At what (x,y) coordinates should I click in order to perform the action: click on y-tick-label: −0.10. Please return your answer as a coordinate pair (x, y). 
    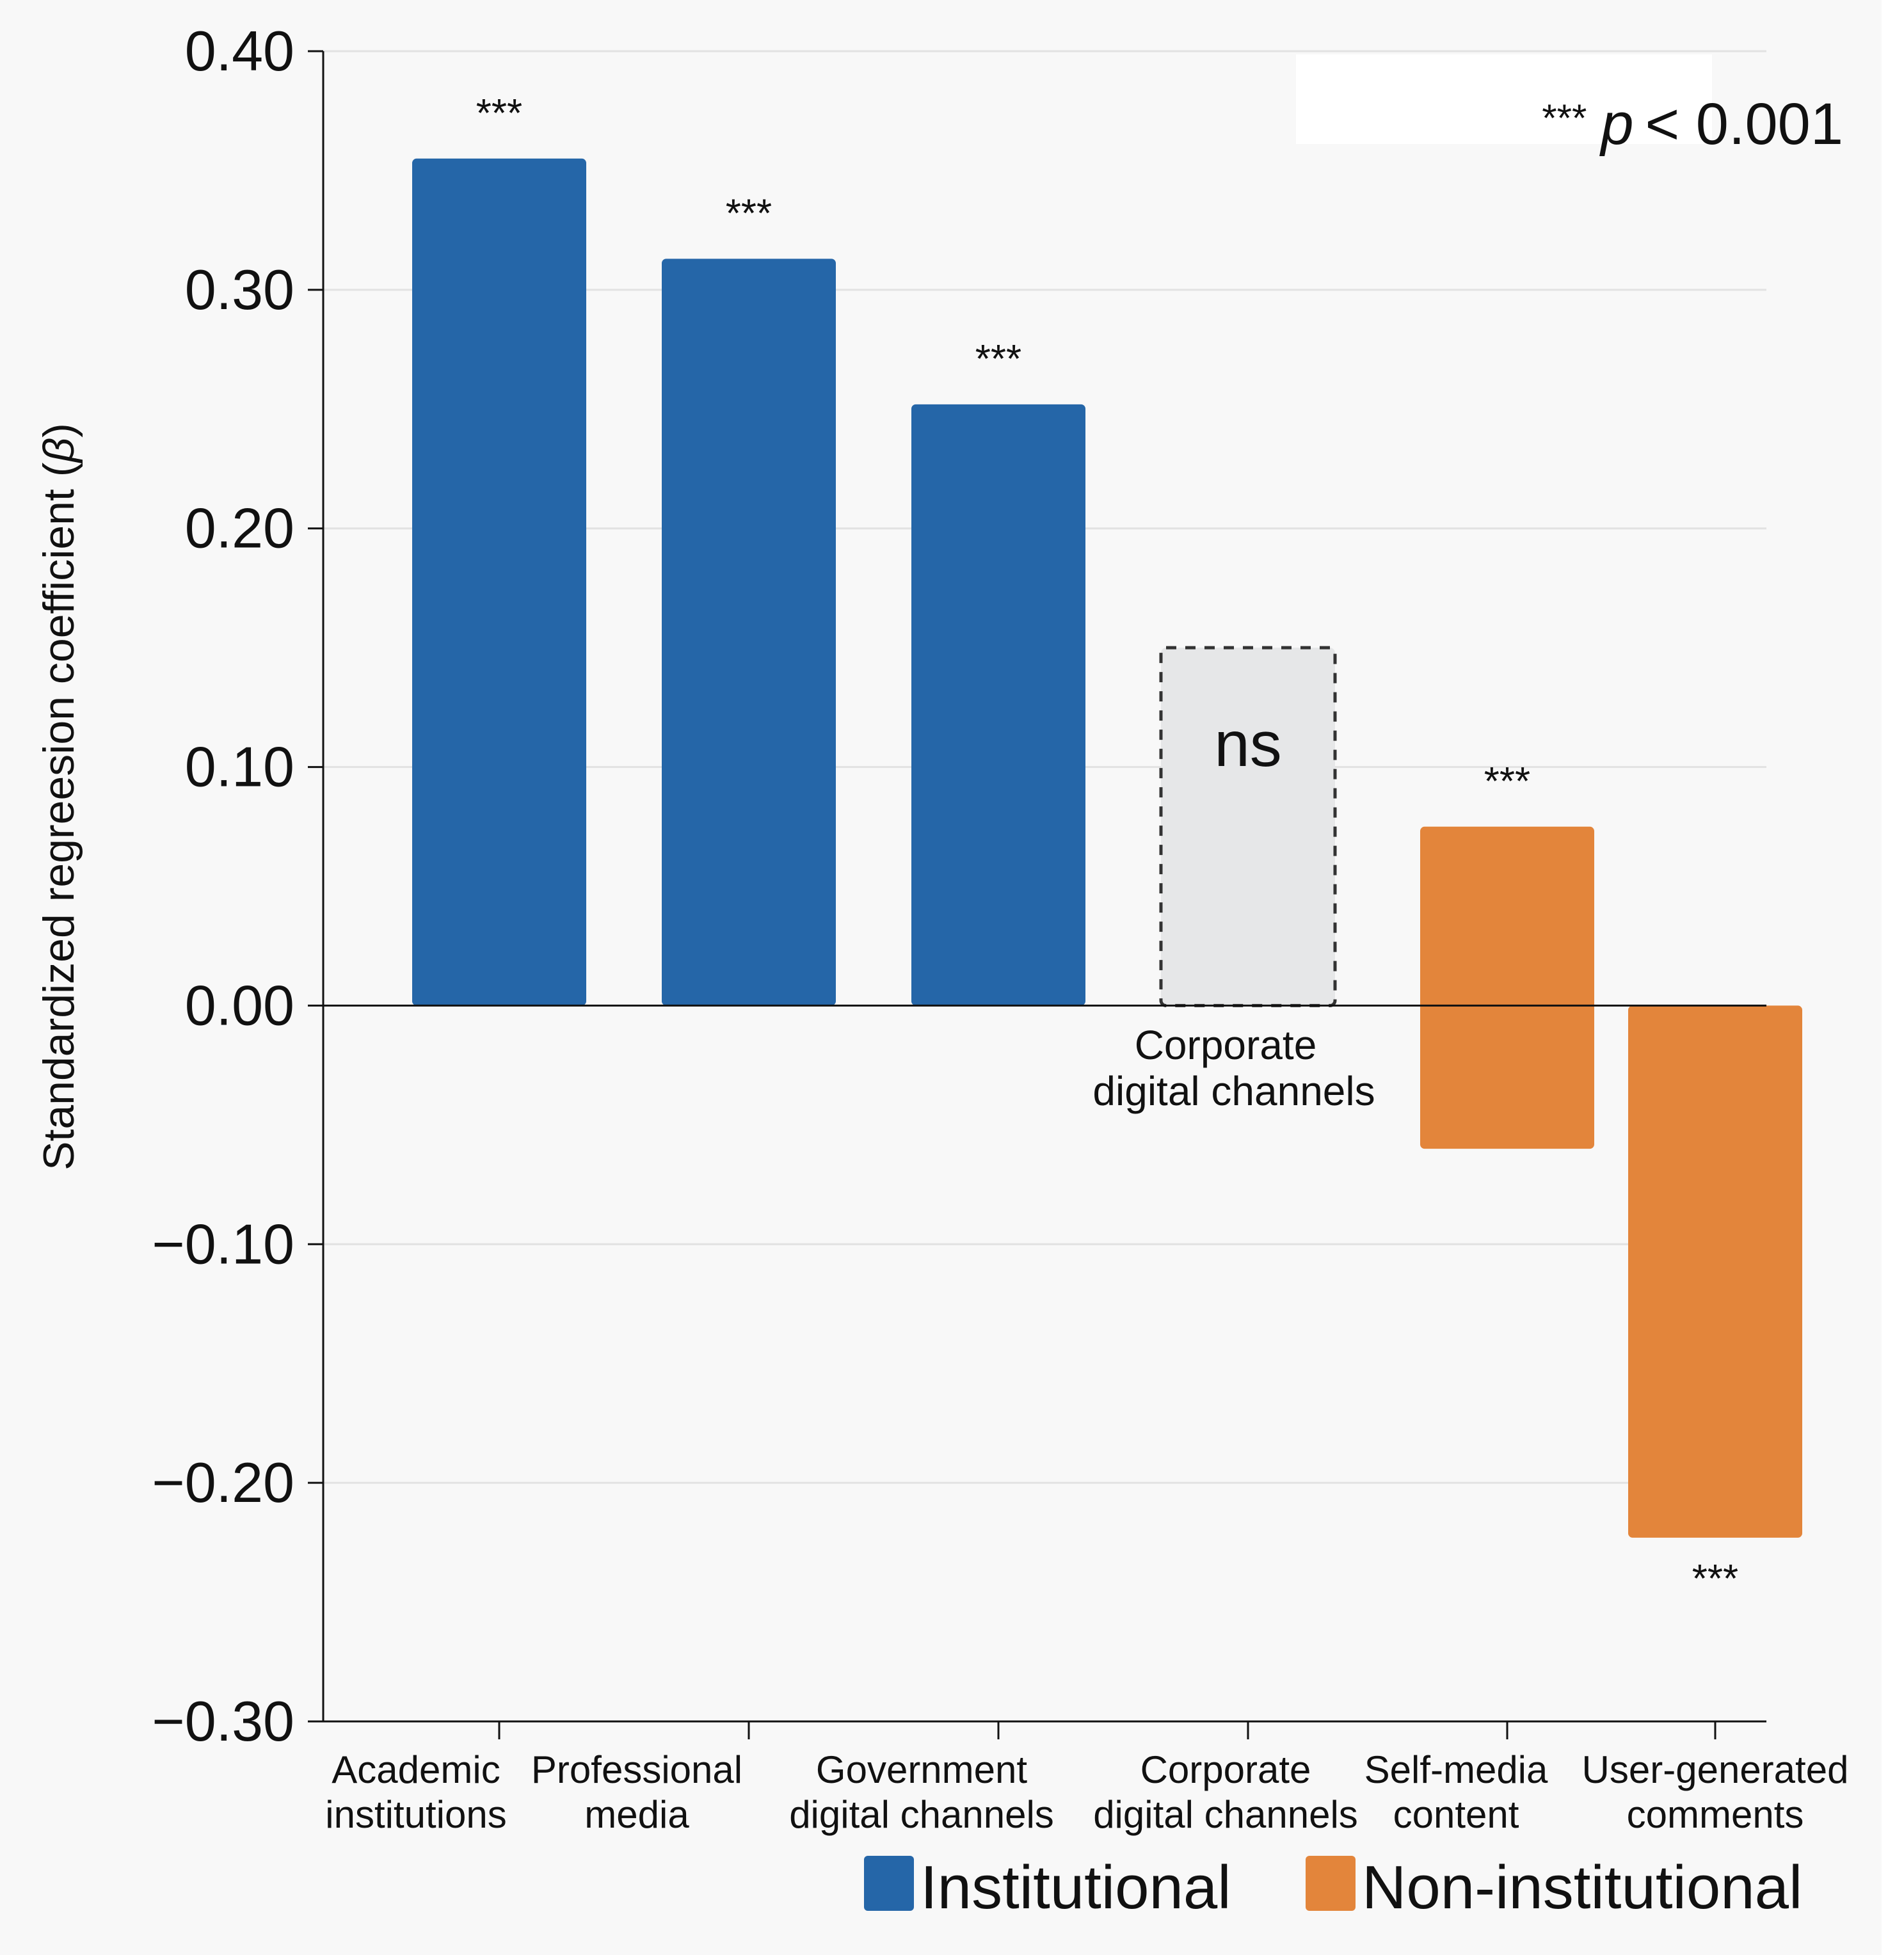
    Looking at the image, I should click on (223, 1243).